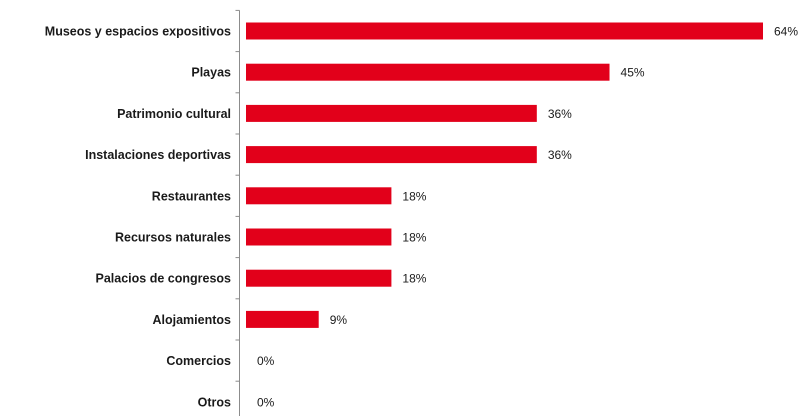  I want to click on category-label: Restaurantes, so click(191, 196).